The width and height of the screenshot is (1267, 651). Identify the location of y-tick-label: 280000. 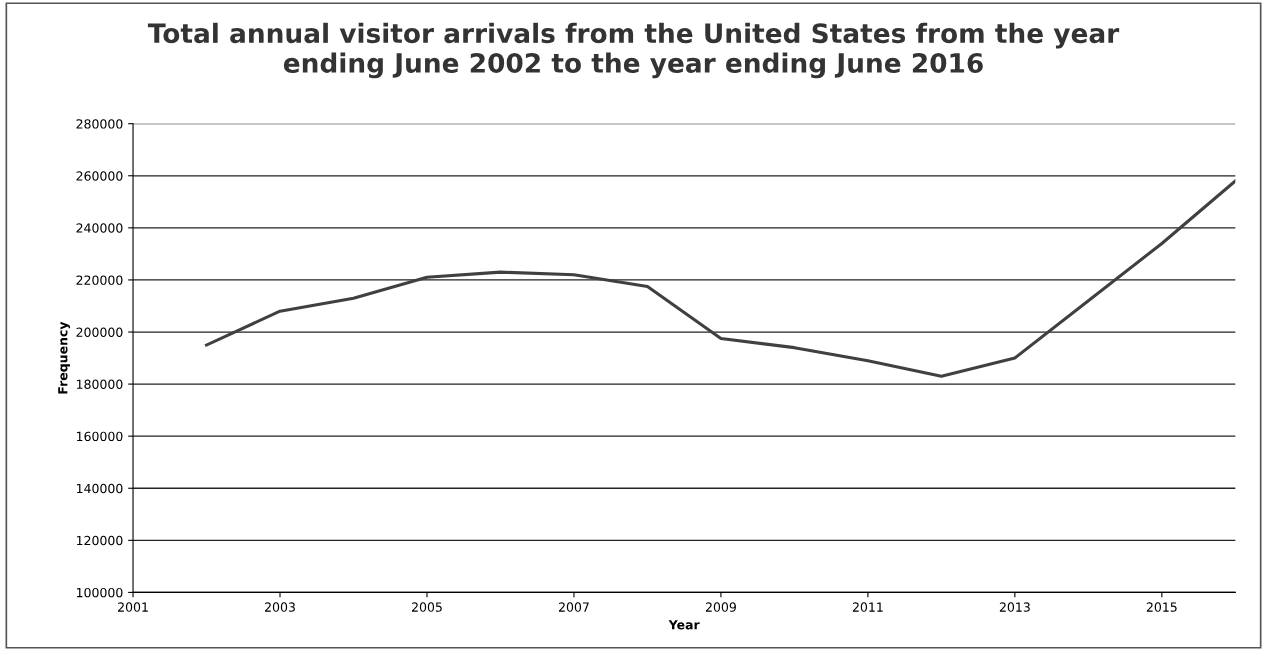
(99, 124).